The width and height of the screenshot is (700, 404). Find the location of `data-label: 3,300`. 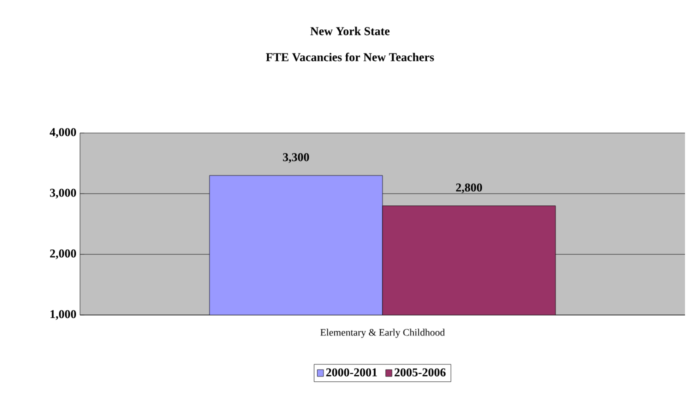

data-label: 3,300 is located at coordinates (296, 158).